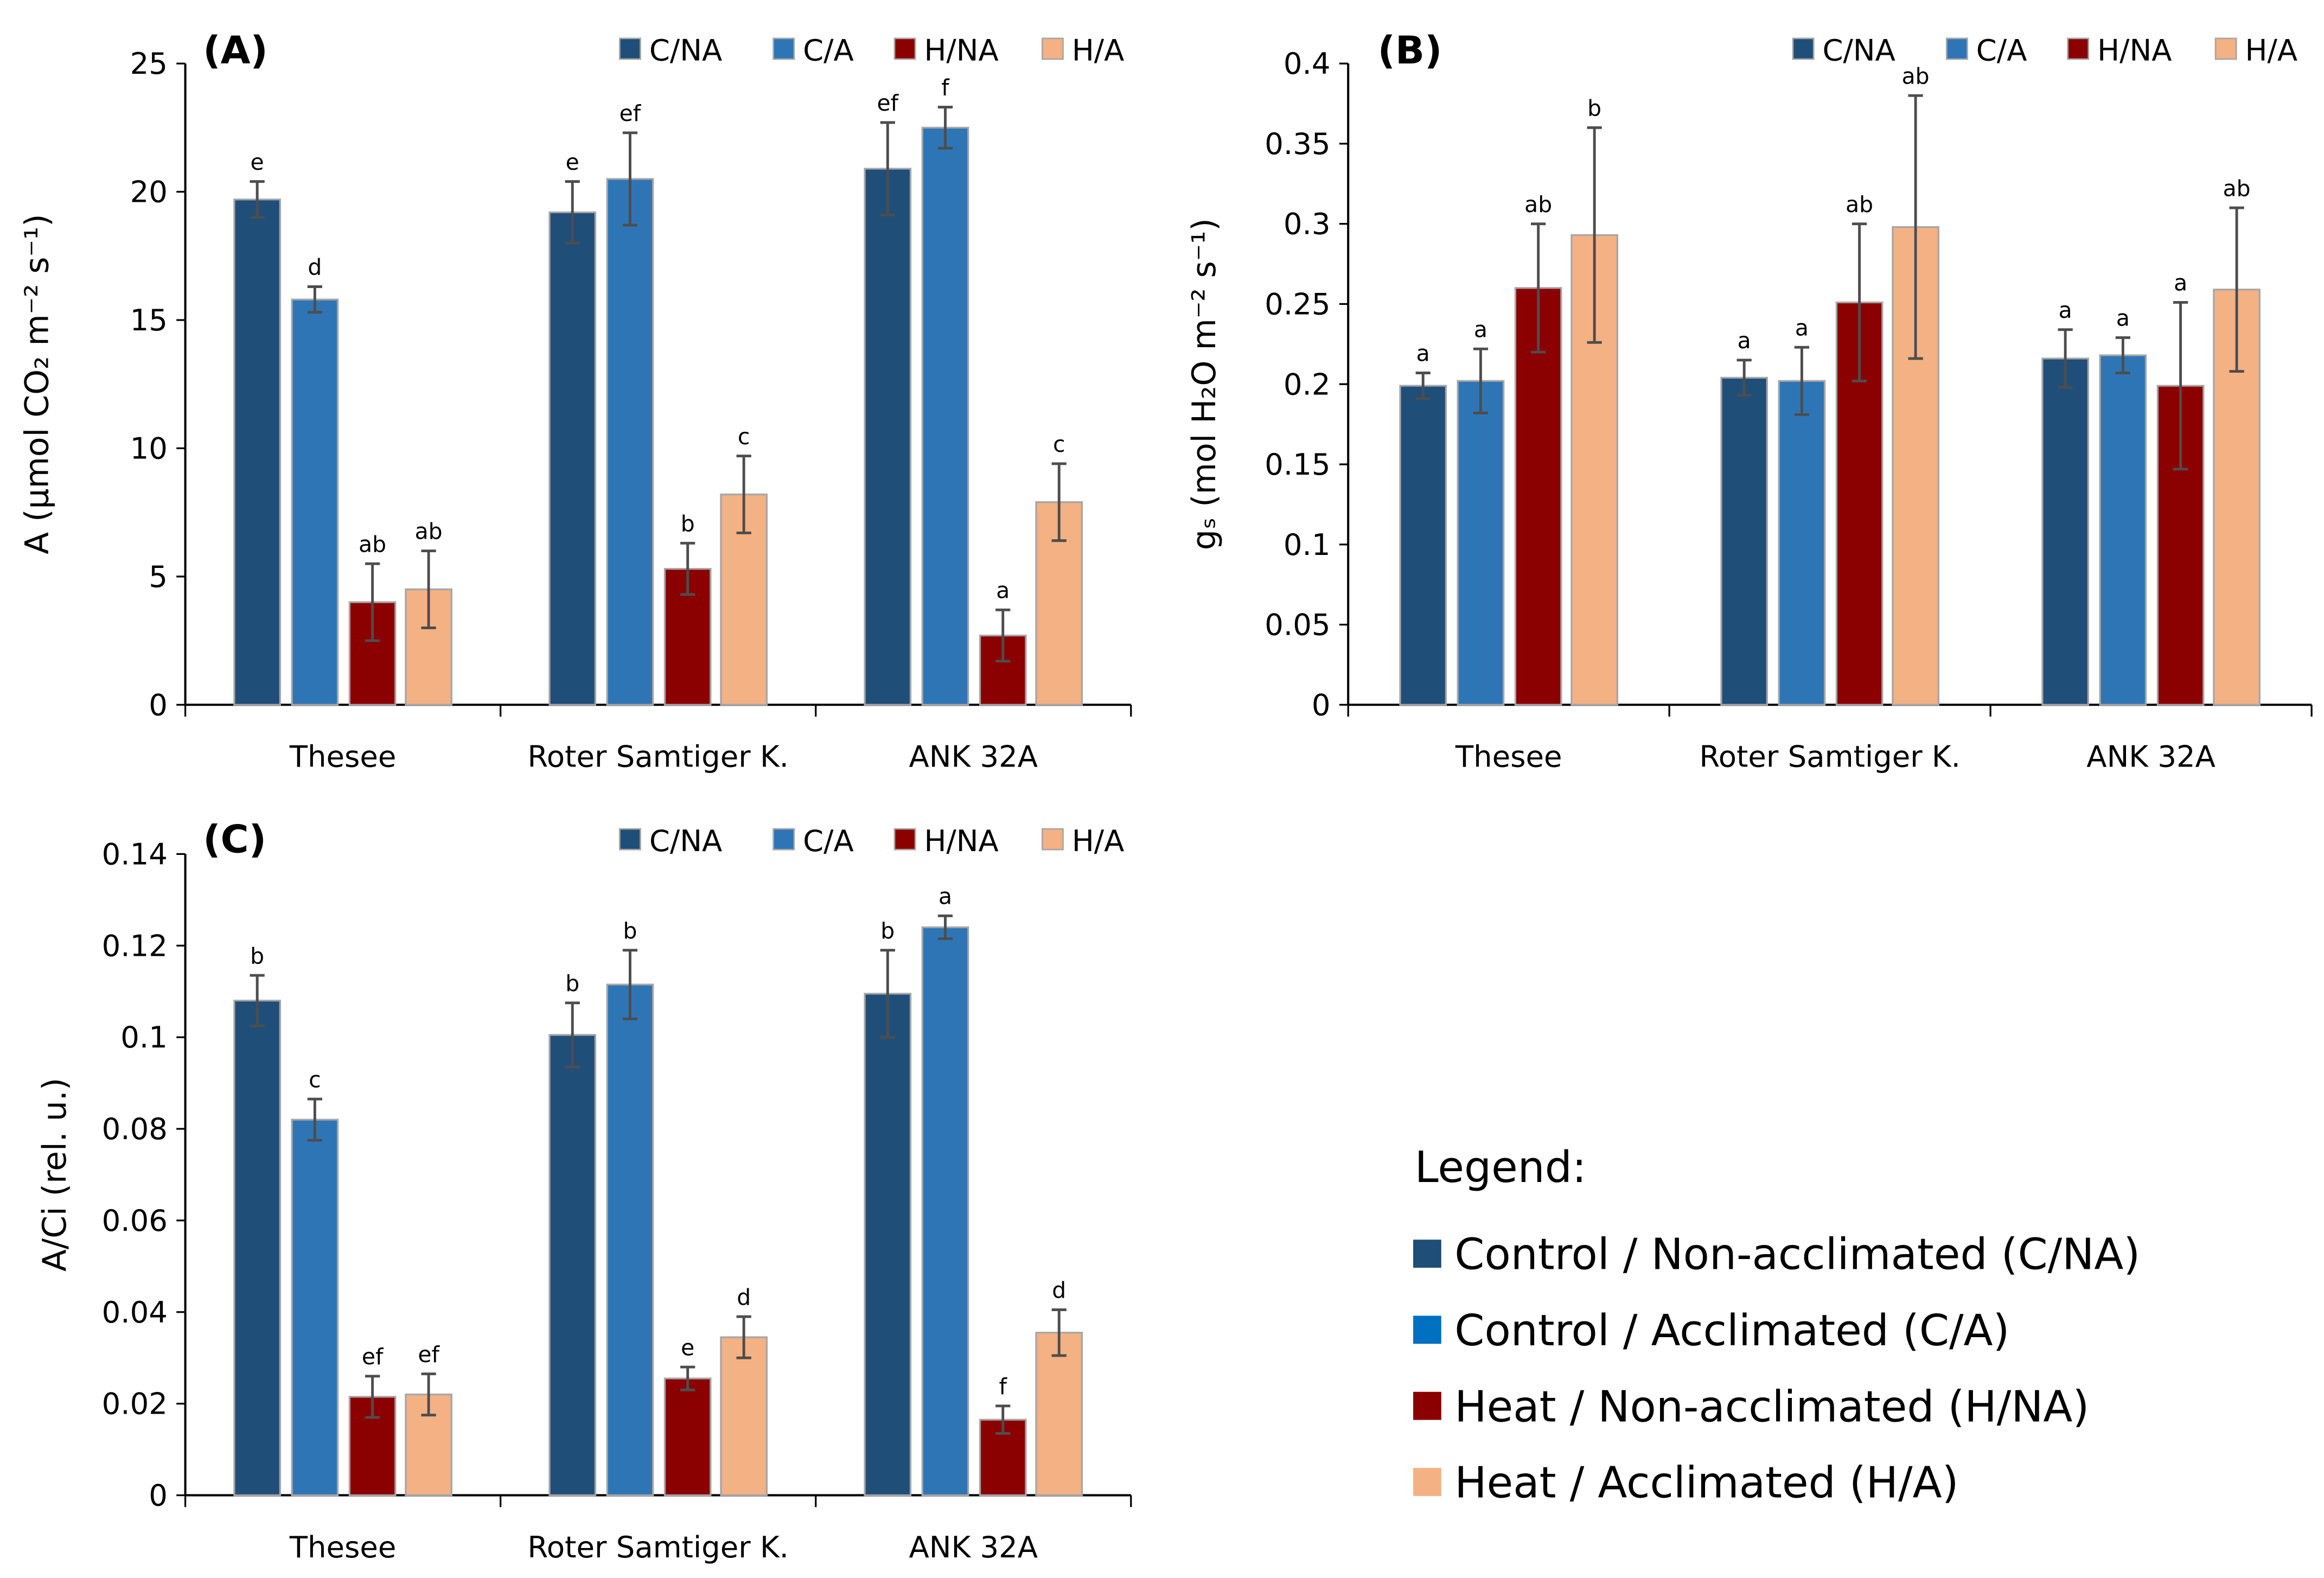 This screenshot has height=1578, width=2324. Describe the element at coordinates (1307, 63) in the screenshot. I see `y-tick-label: 0.4` at that location.